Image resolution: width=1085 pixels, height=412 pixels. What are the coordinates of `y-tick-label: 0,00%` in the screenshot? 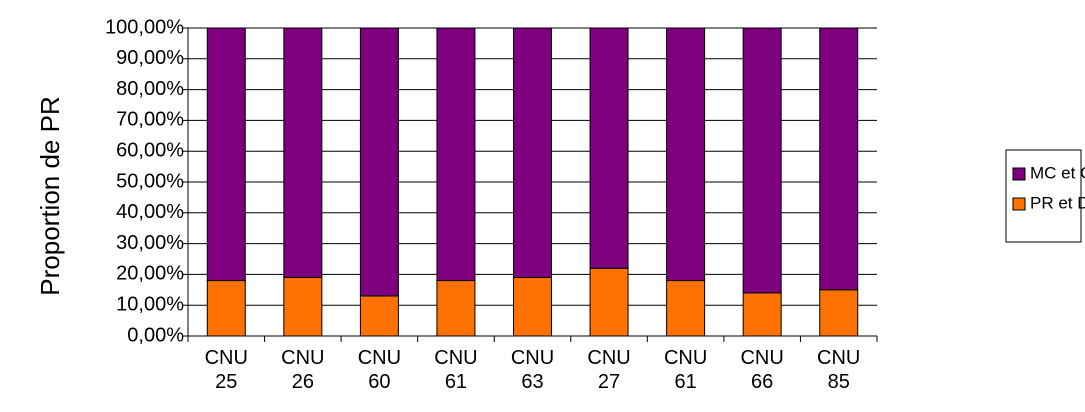 It's located at (155, 335).